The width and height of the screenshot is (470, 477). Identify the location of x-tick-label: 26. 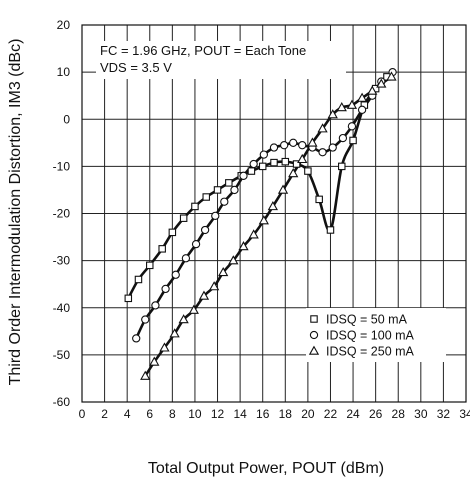
(376, 414).